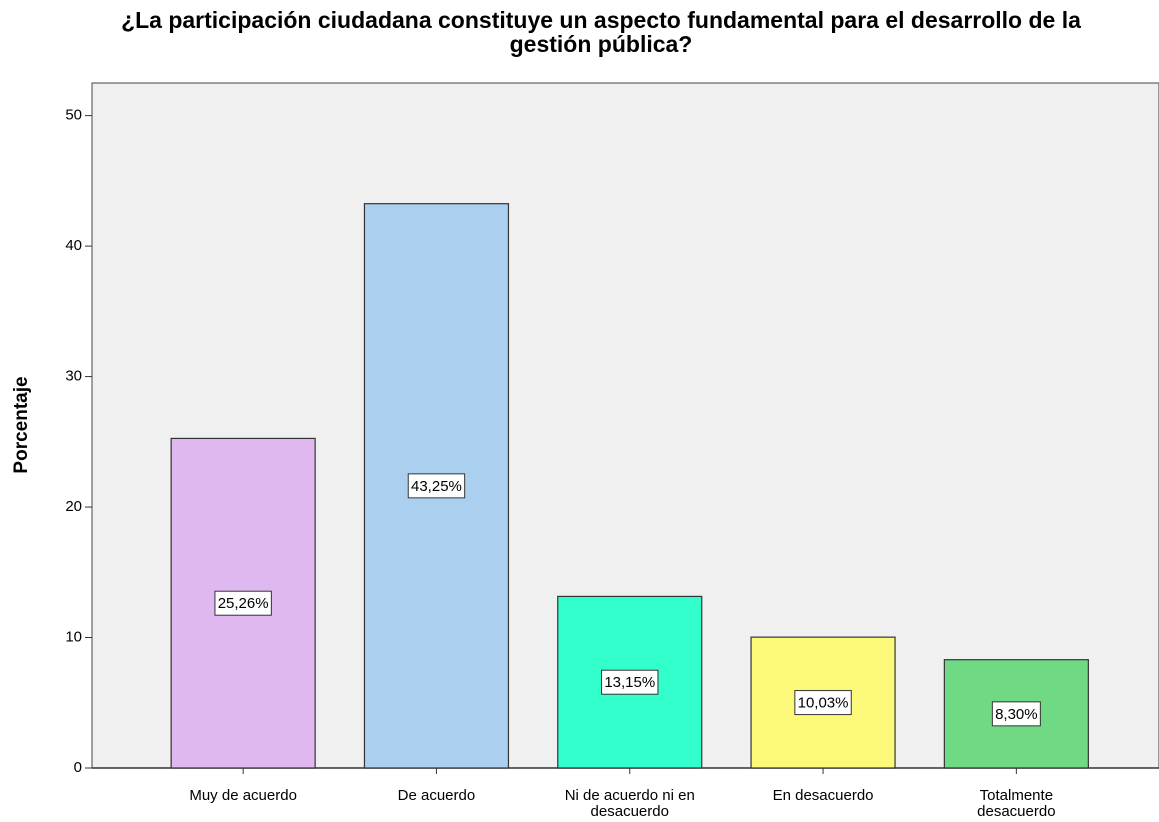 This screenshot has height=822, width=1159. What do you see at coordinates (73, 636) in the screenshot?
I see `y-tick-label: 10` at bounding box center [73, 636].